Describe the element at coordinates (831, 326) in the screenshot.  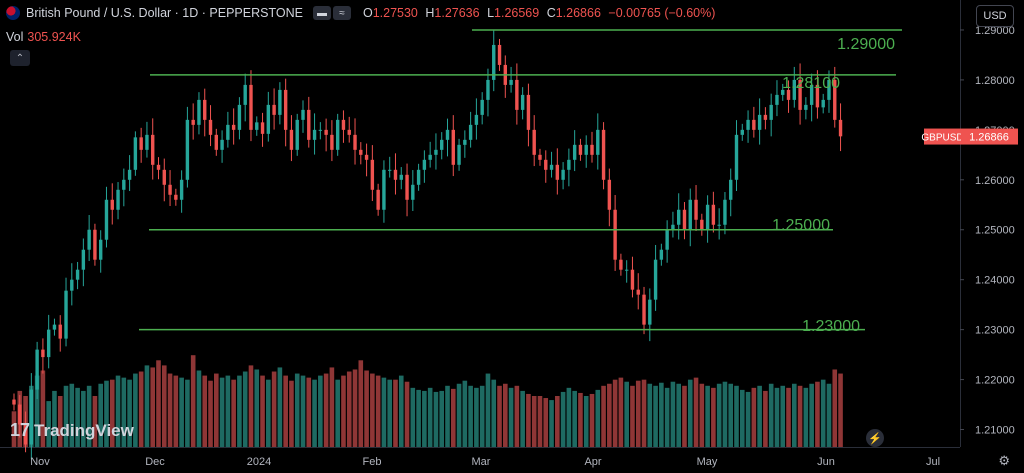
I see `level-label: 1.23000` at that location.